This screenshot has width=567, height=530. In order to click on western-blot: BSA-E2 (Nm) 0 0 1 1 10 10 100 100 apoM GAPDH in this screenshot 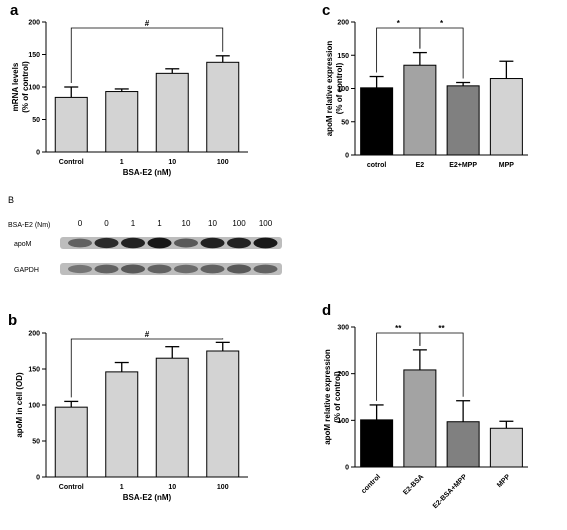, I will do `click(145, 247)`.